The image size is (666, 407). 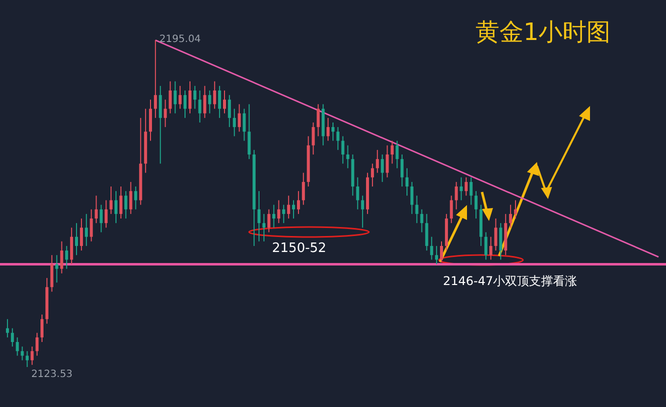 What do you see at coordinates (510, 281) in the screenshot?
I see `annotation: 2146-47小双顶支撑看涨` at bounding box center [510, 281].